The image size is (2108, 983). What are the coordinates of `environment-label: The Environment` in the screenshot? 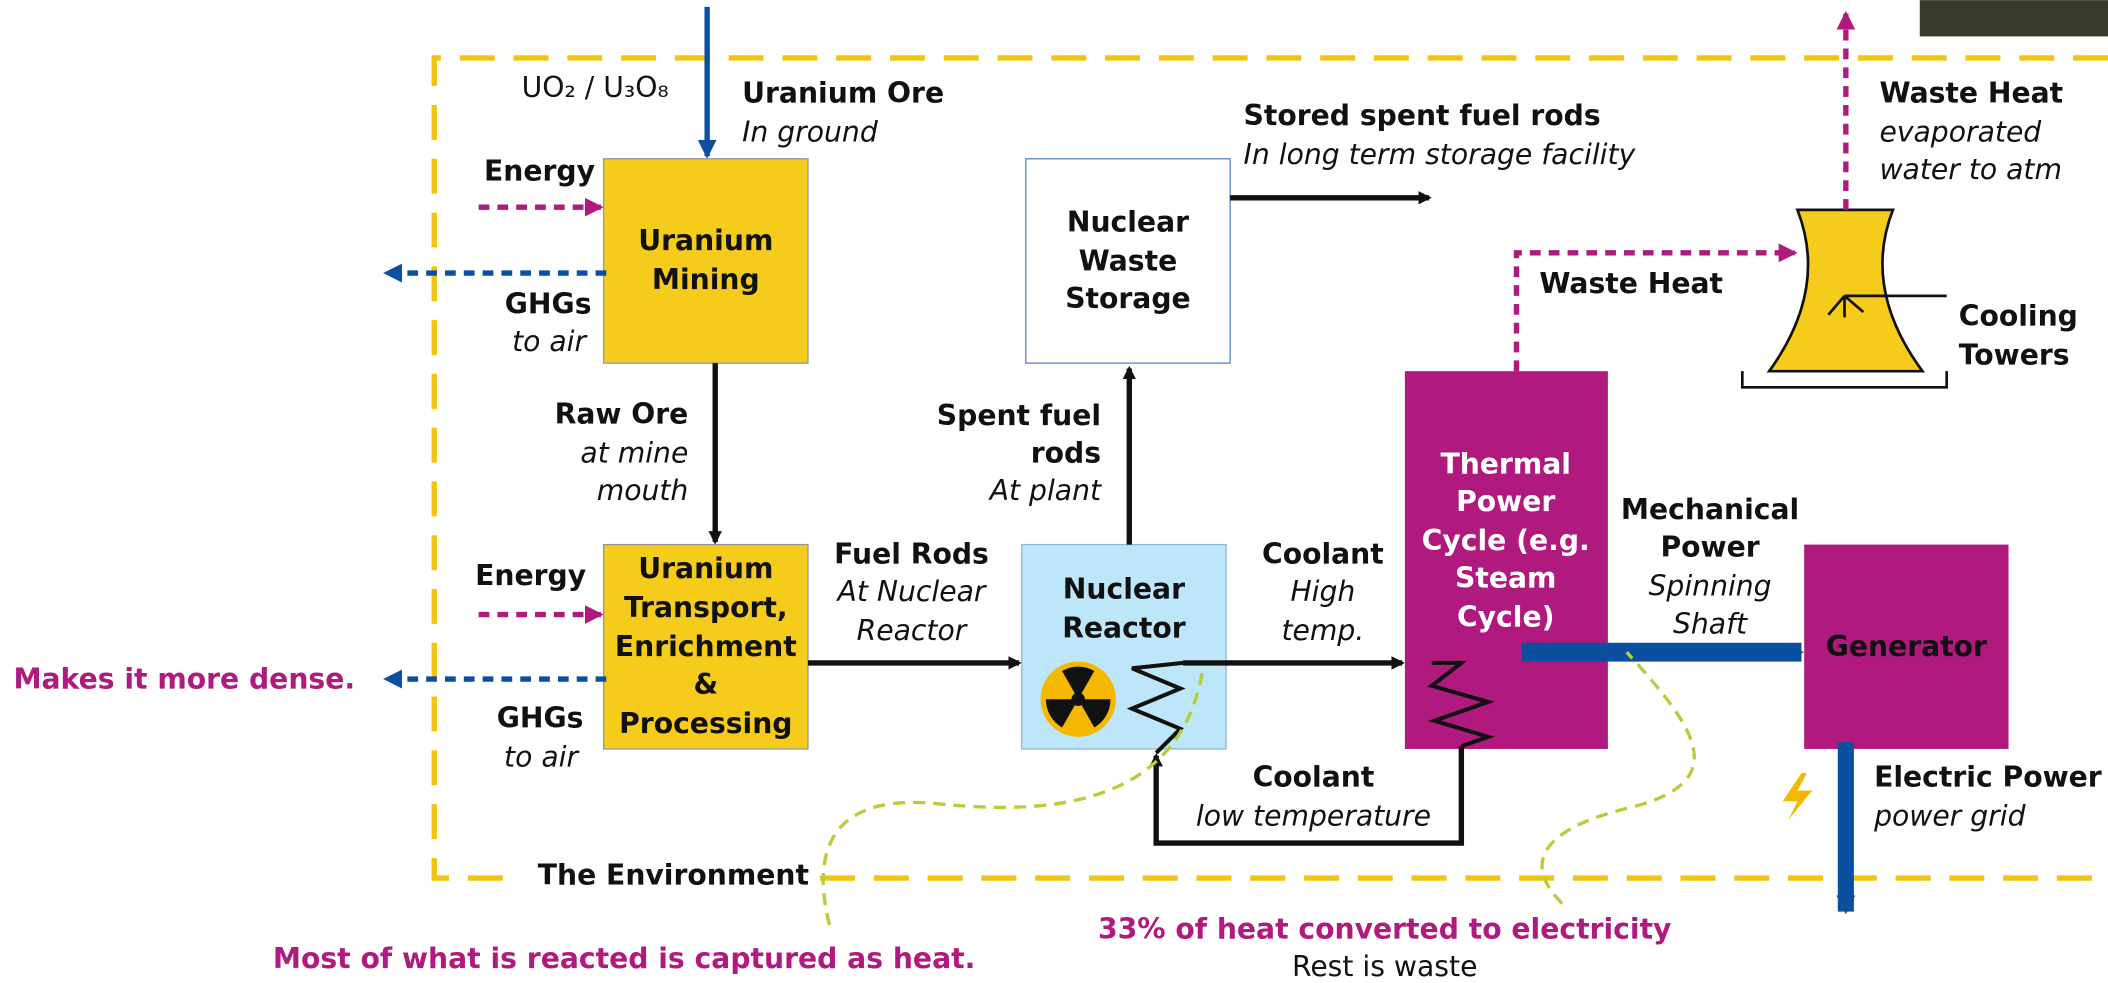 It's located at (673, 875).